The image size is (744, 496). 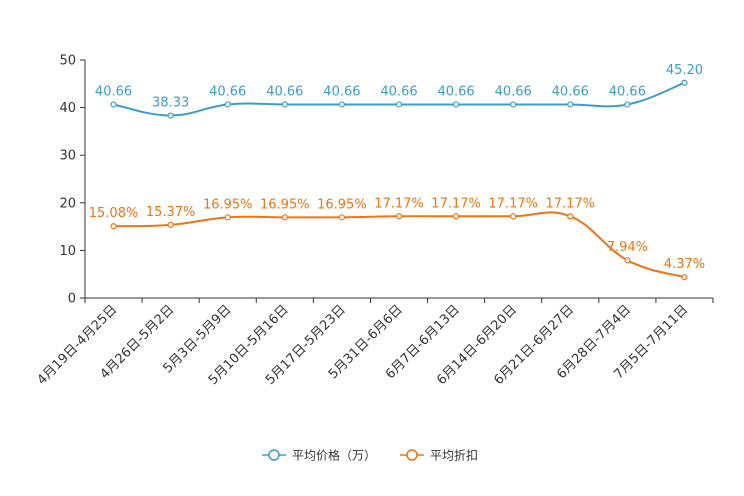 I want to click on data-label: 4.37%, so click(x=684, y=264).